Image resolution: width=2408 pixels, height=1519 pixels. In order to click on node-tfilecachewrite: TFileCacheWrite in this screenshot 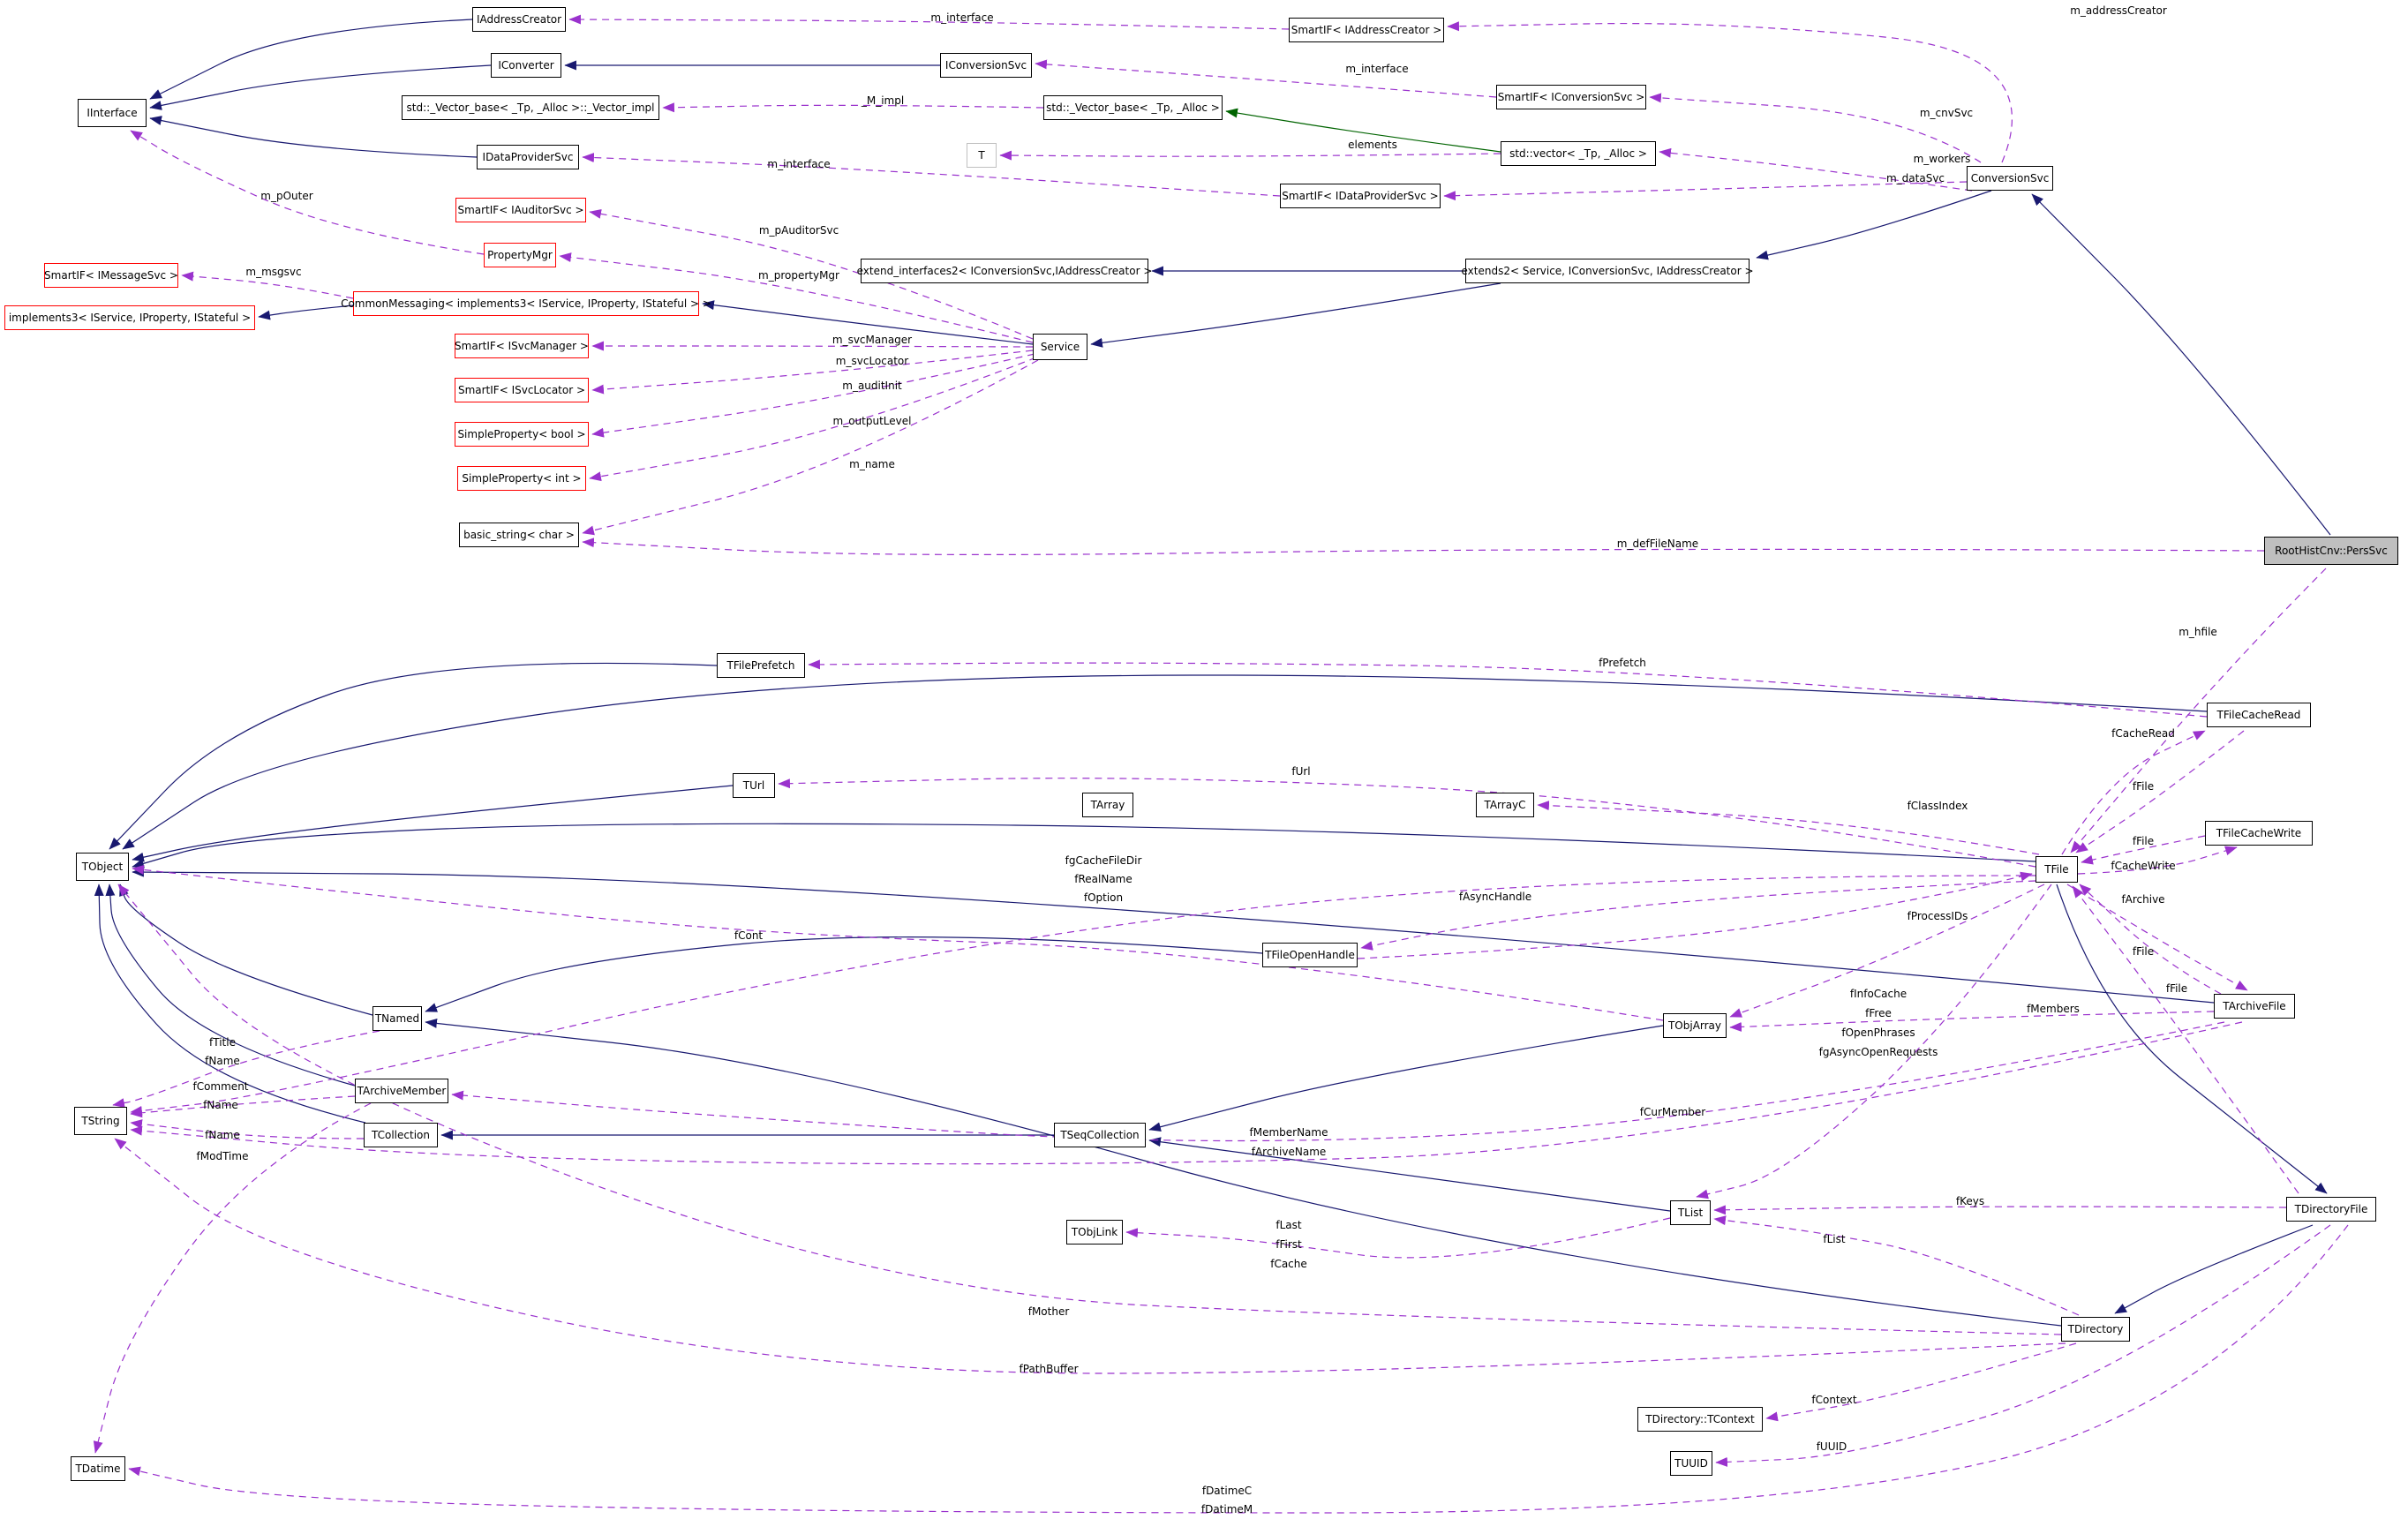, I will do `click(2259, 834)`.